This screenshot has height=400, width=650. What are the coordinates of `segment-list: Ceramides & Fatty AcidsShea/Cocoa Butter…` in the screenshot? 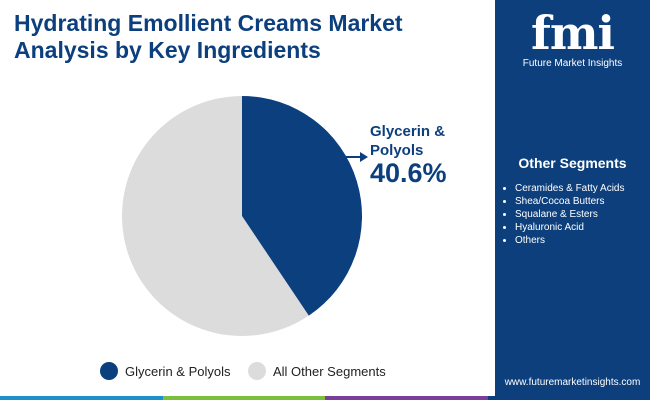 It's located at (563, 214).